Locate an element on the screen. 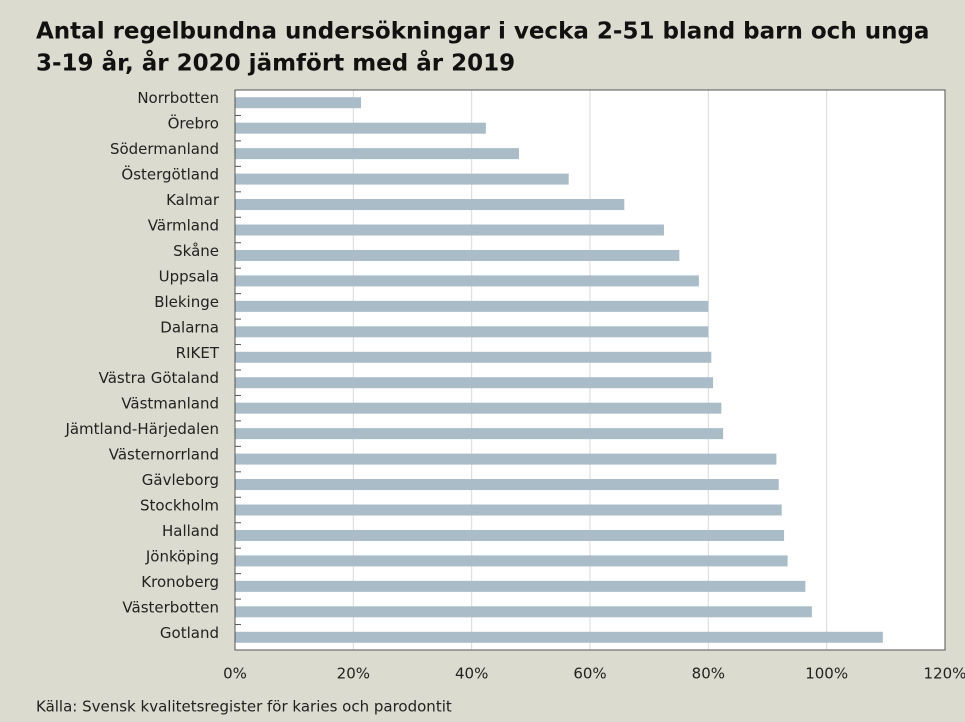 The height and width of the screenshot is (722, 965). y-tick-label: Södermanland is located at coordinates (164, 149).